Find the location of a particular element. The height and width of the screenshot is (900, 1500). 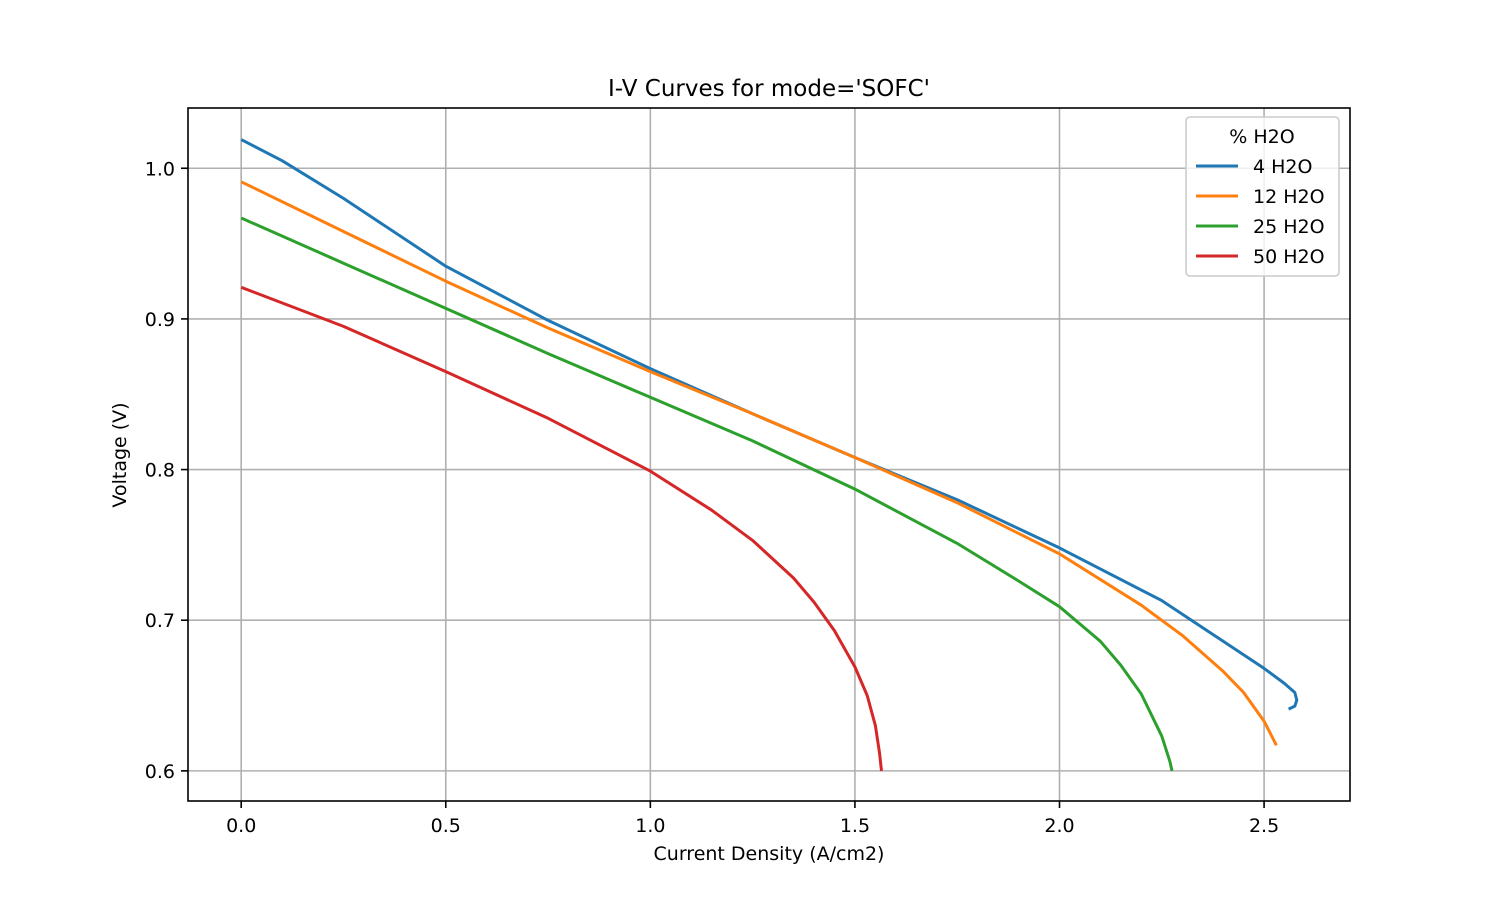

x-tick-label: 0.0 is located at coordinates (241, 826).